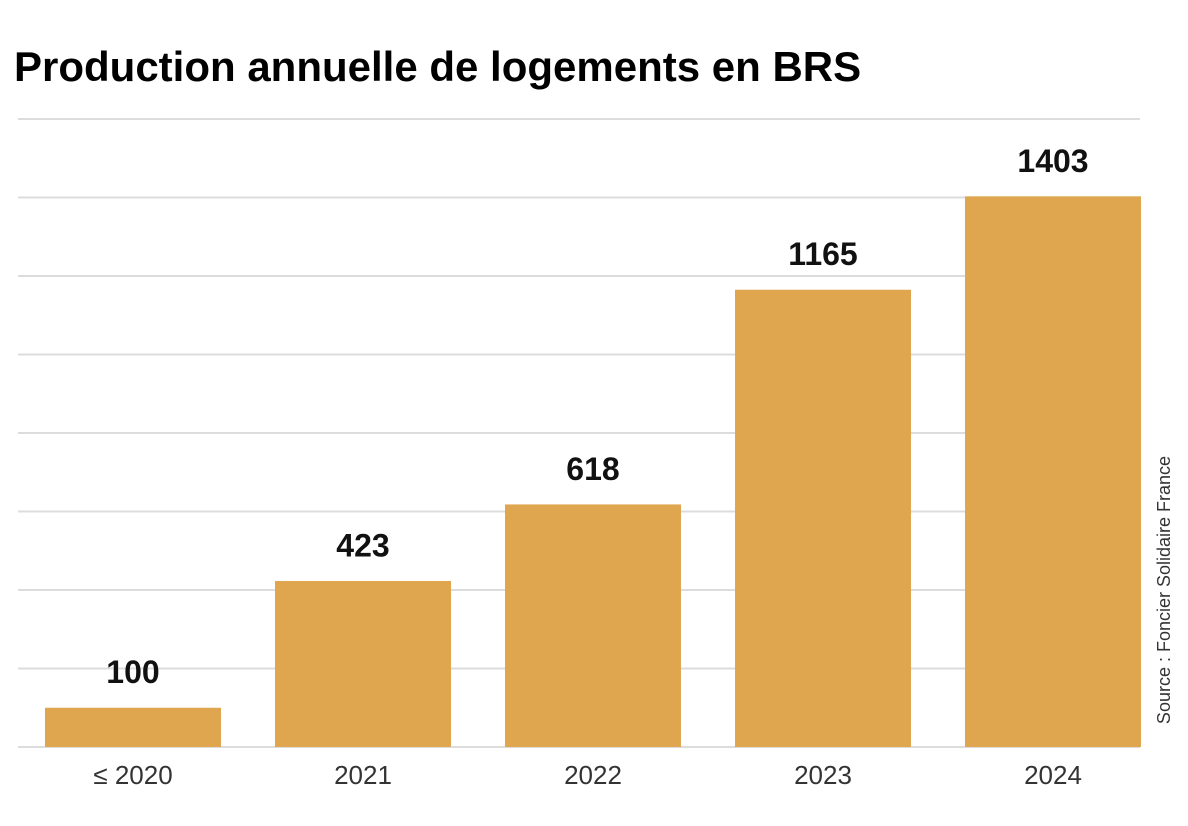  Describe the element at coordinates (822, 254) in the screenshot. I see `value-label: 1165` at that location.